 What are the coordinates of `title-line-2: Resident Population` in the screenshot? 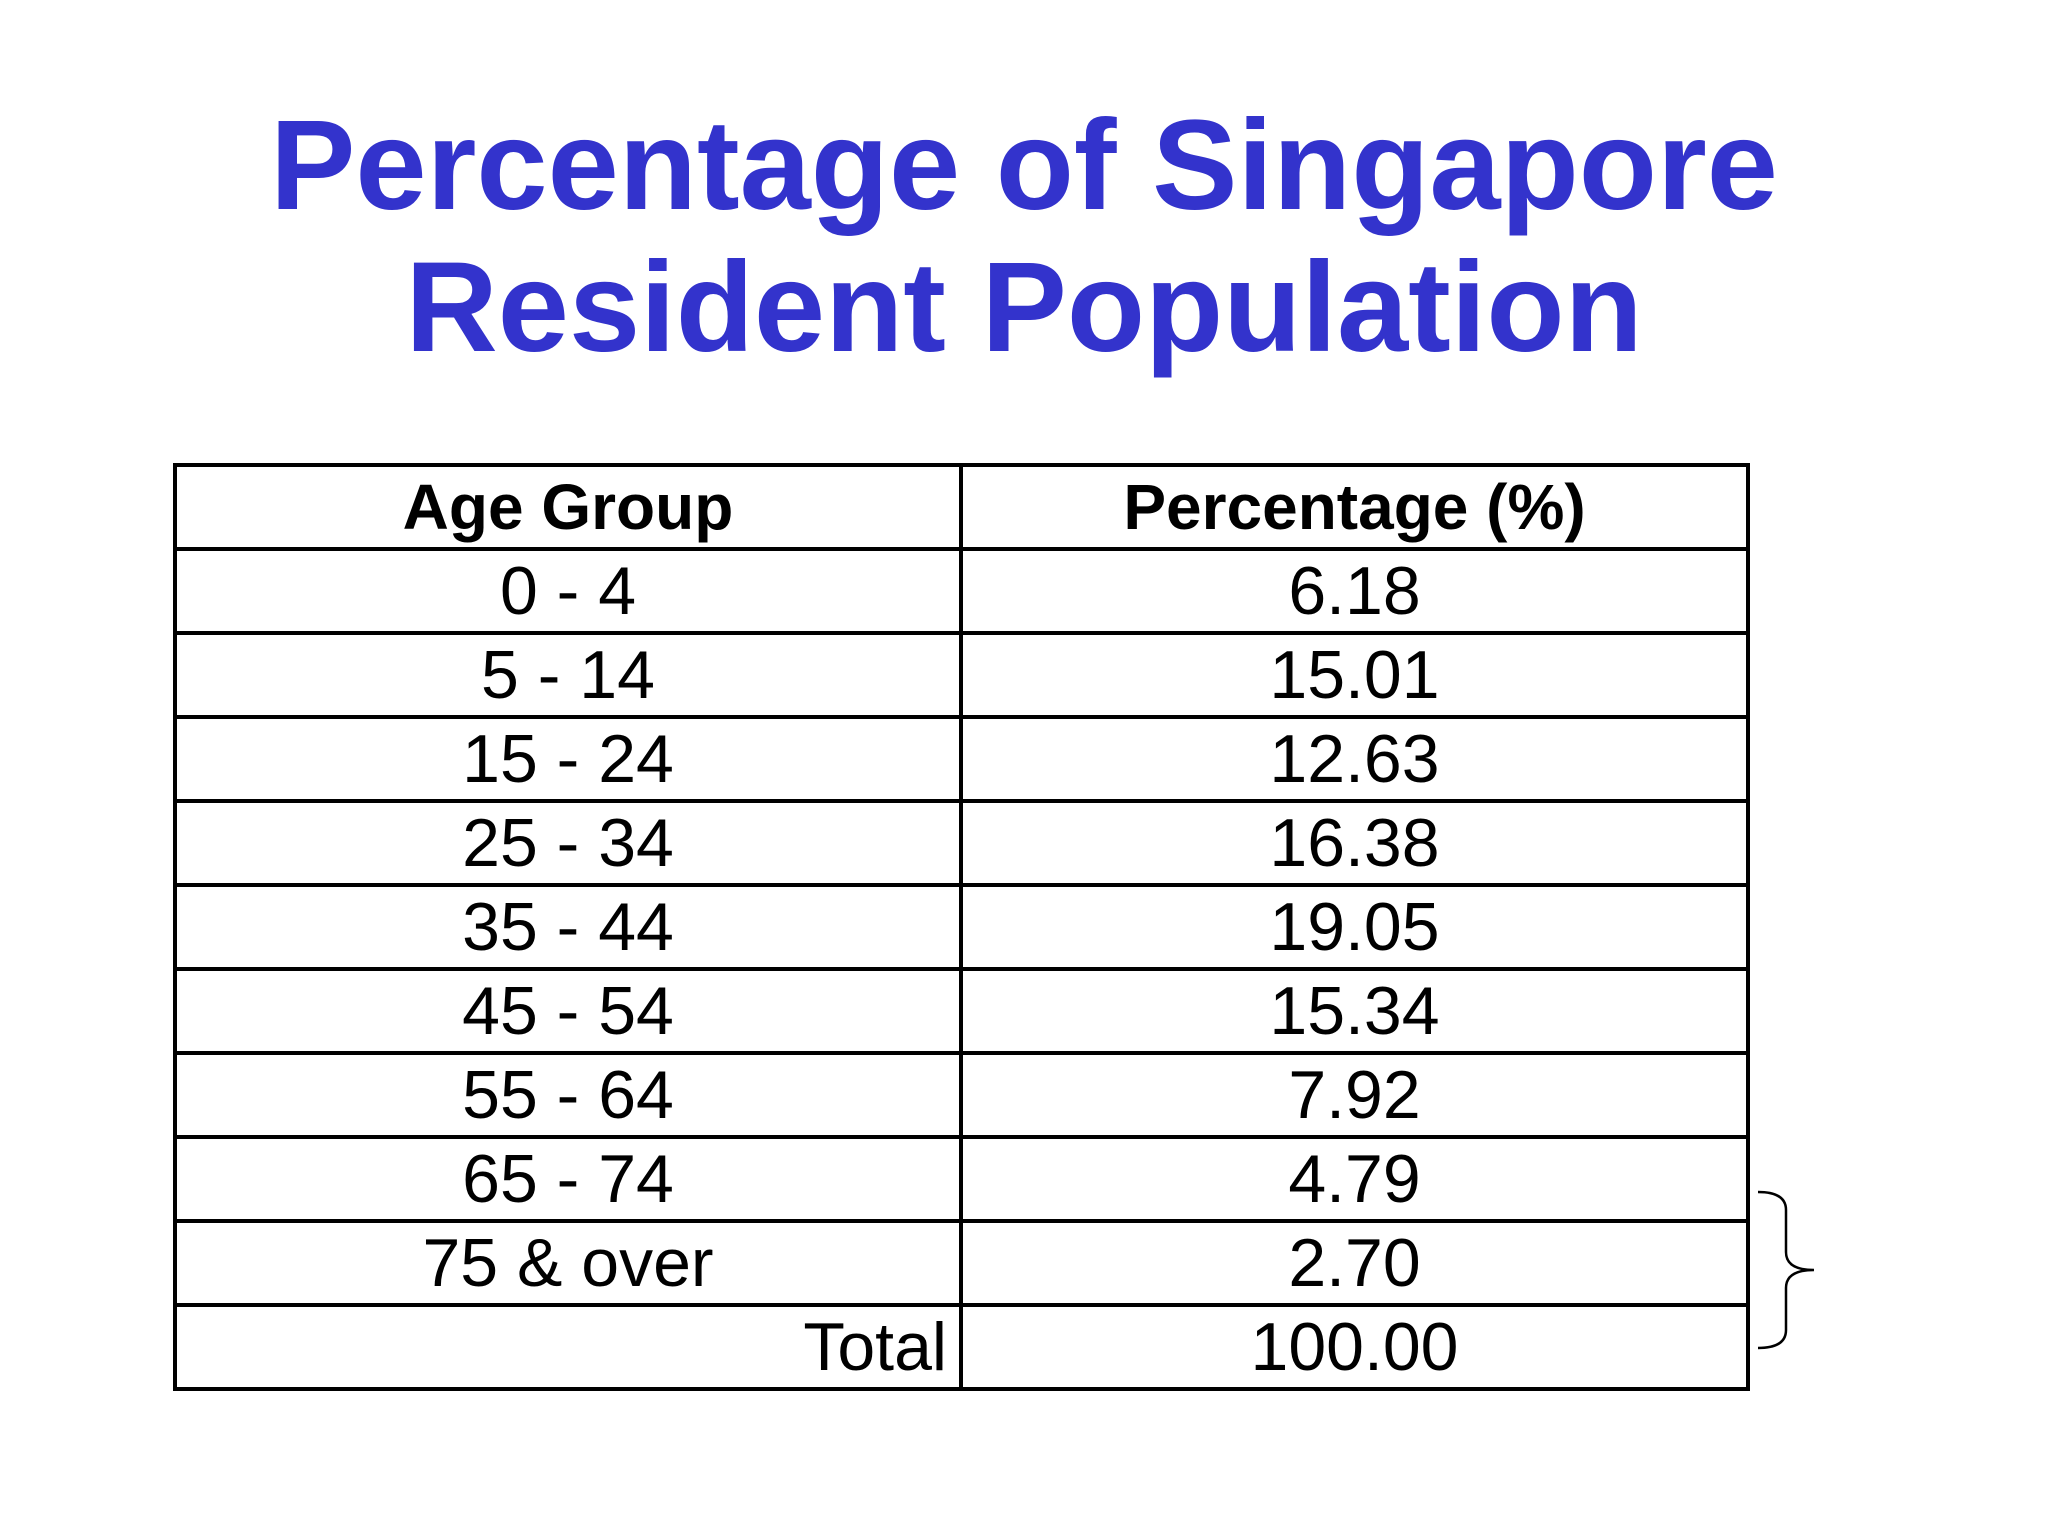 It's located at (1024, 307).